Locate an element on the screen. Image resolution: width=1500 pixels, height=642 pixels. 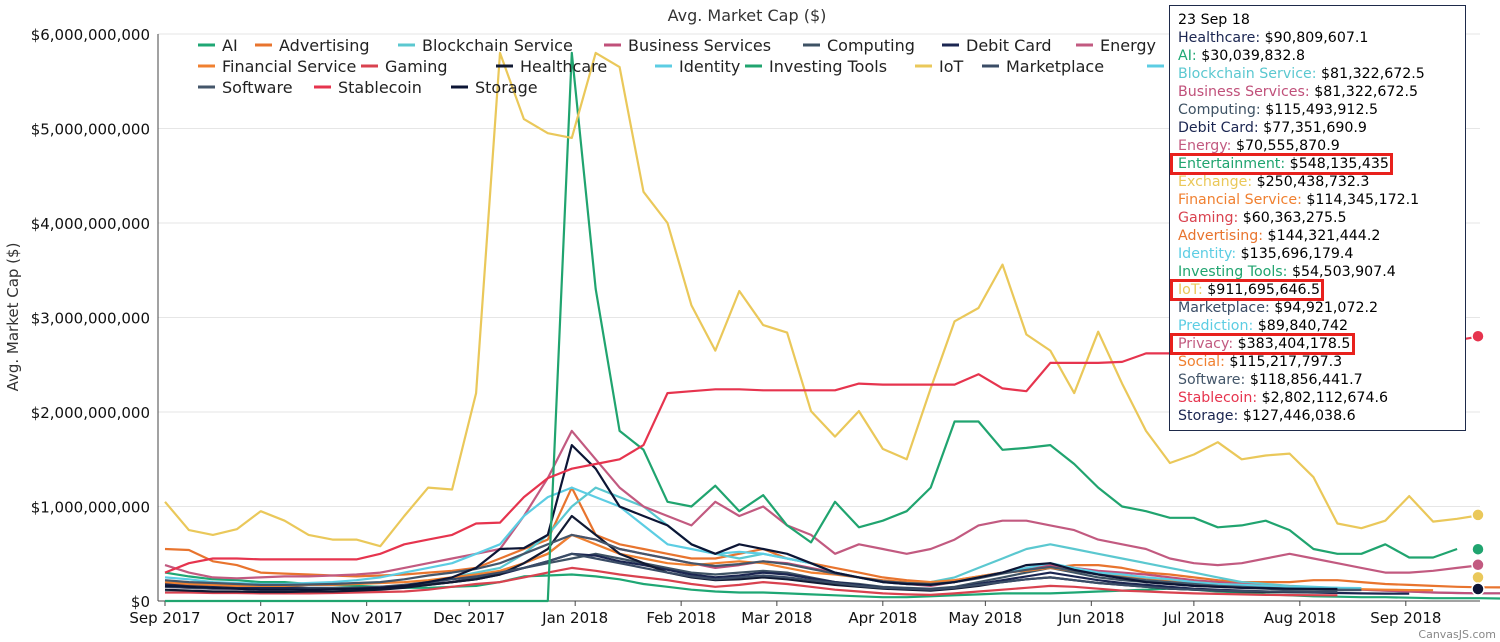
tooltip-label: Financial Service: is located at coordinates (1242, 200).